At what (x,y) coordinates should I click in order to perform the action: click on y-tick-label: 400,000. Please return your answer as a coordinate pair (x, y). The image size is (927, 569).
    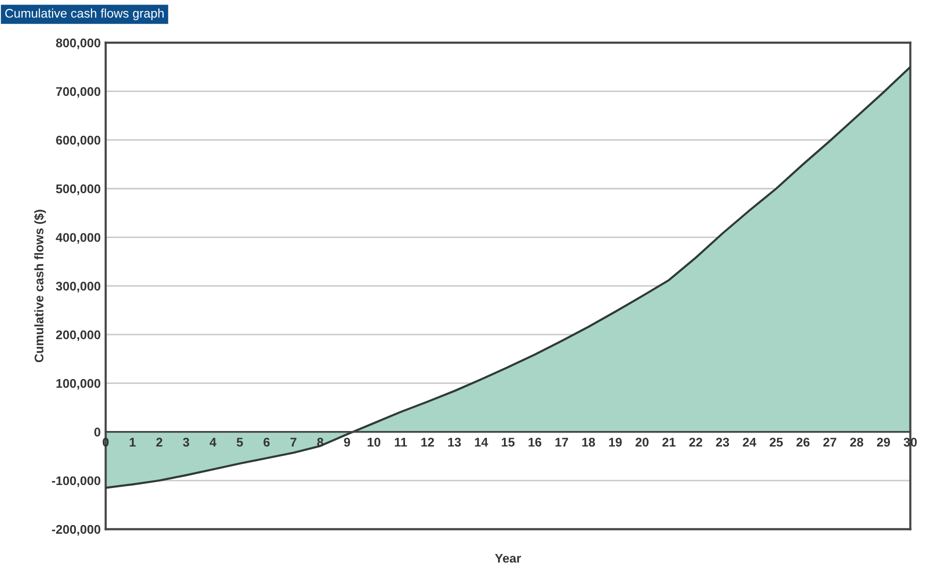
    Looking at the image, I should click on (78, 238).